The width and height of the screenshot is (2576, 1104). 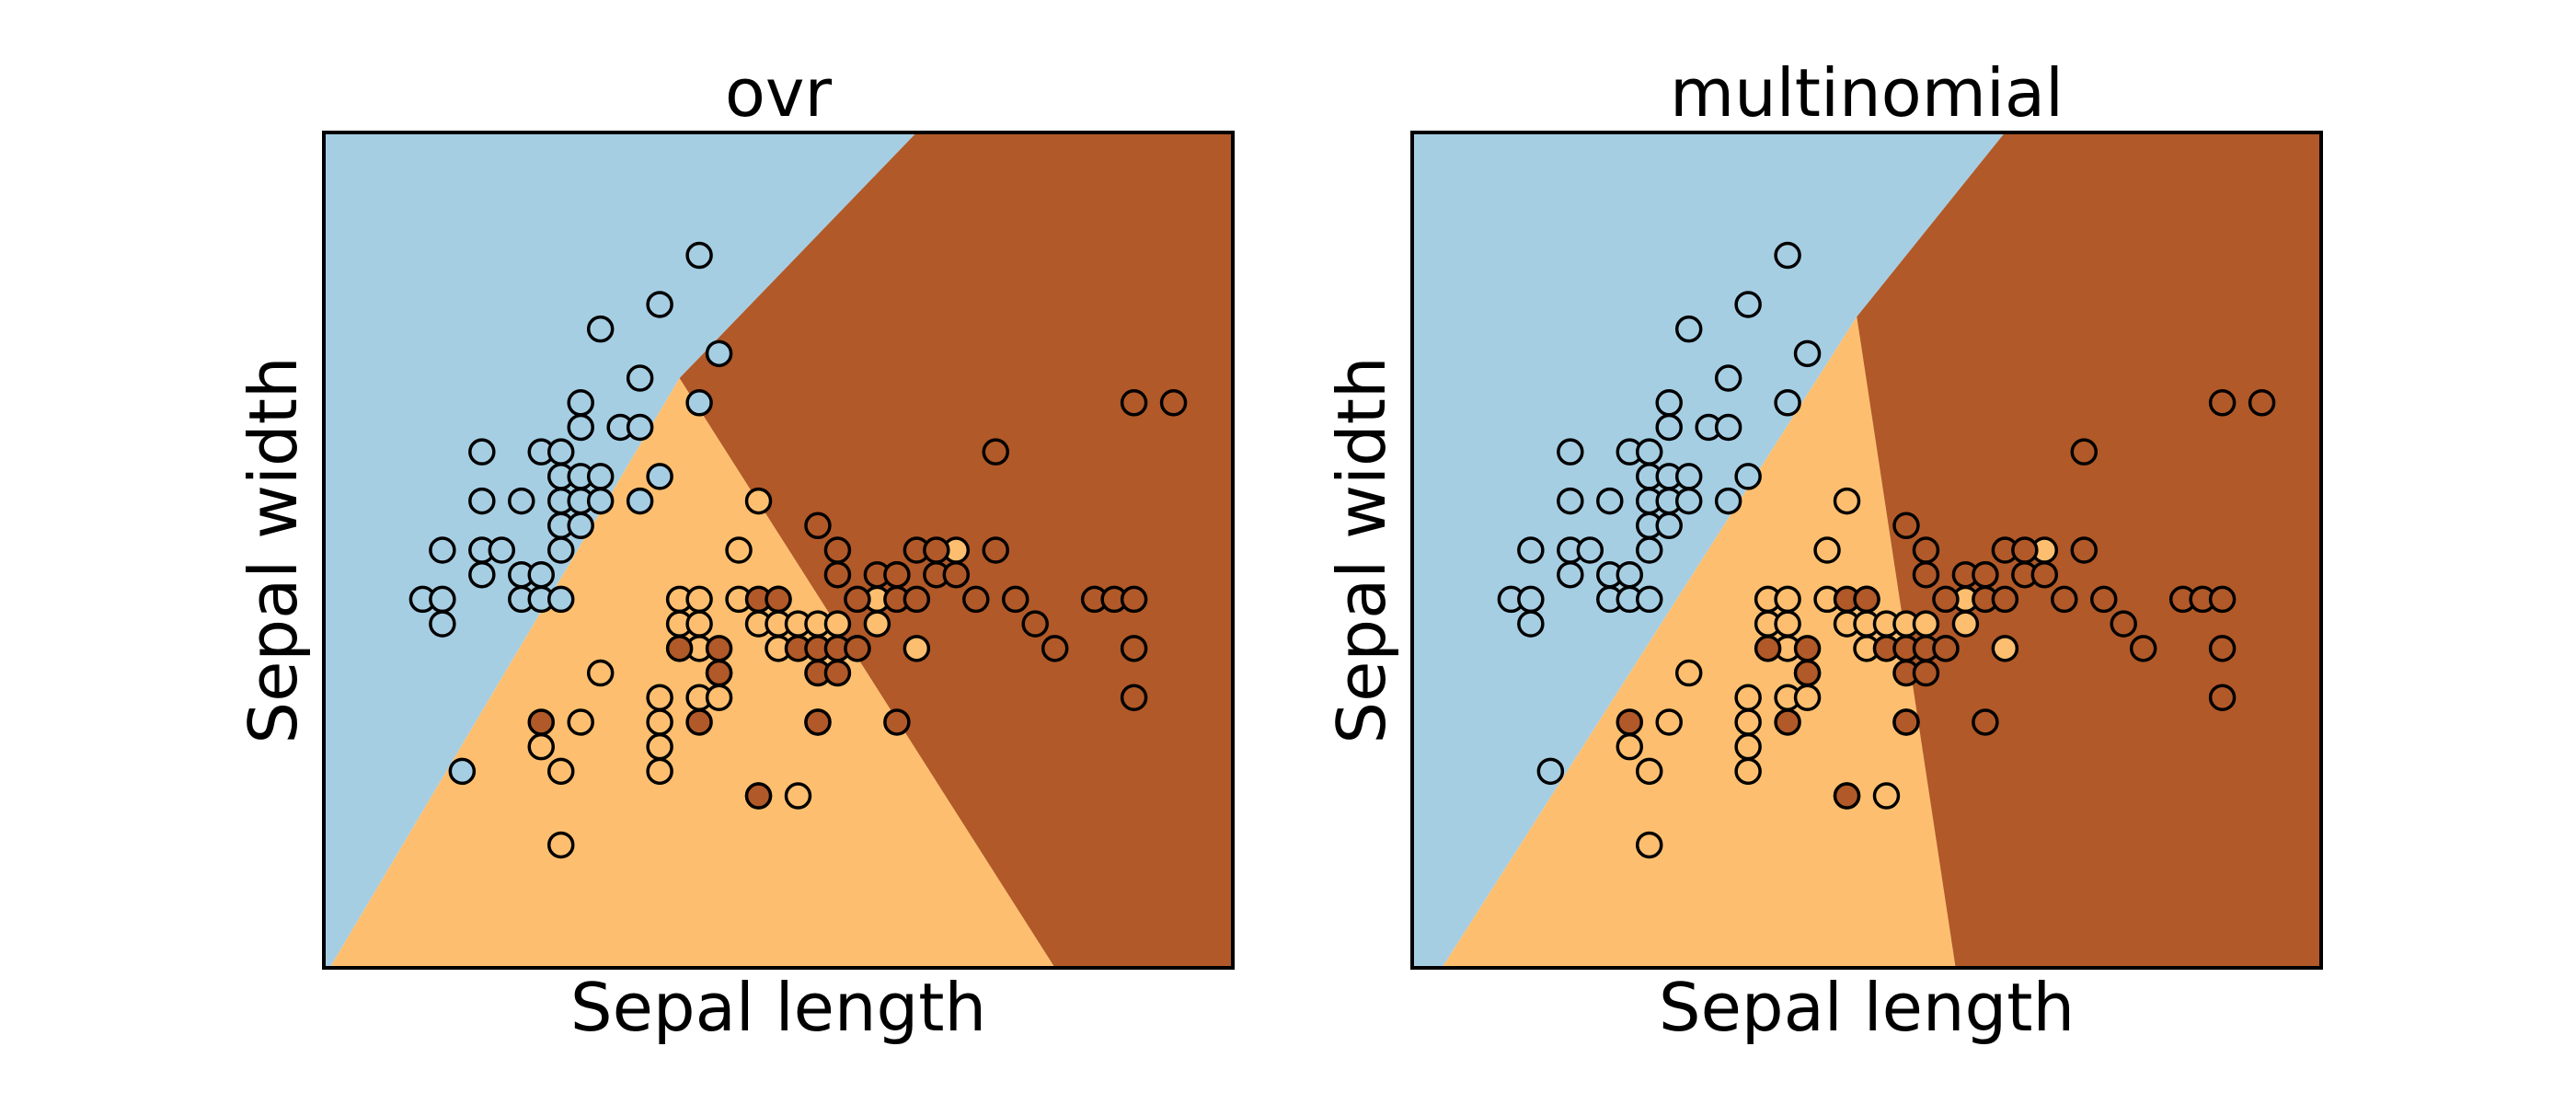 I want to click on multinomial-y-axis-label: Sepal width, so click(x=1361, y=549).